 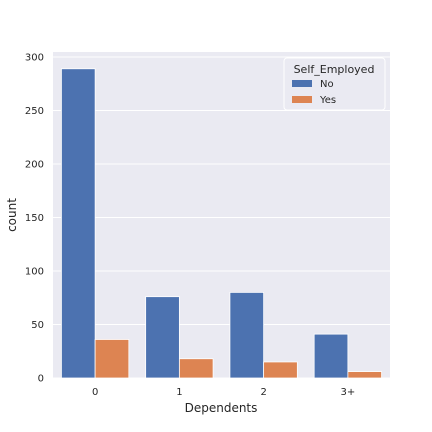 I want to click on y-tick-label: 0, so click(x=41, y=379).